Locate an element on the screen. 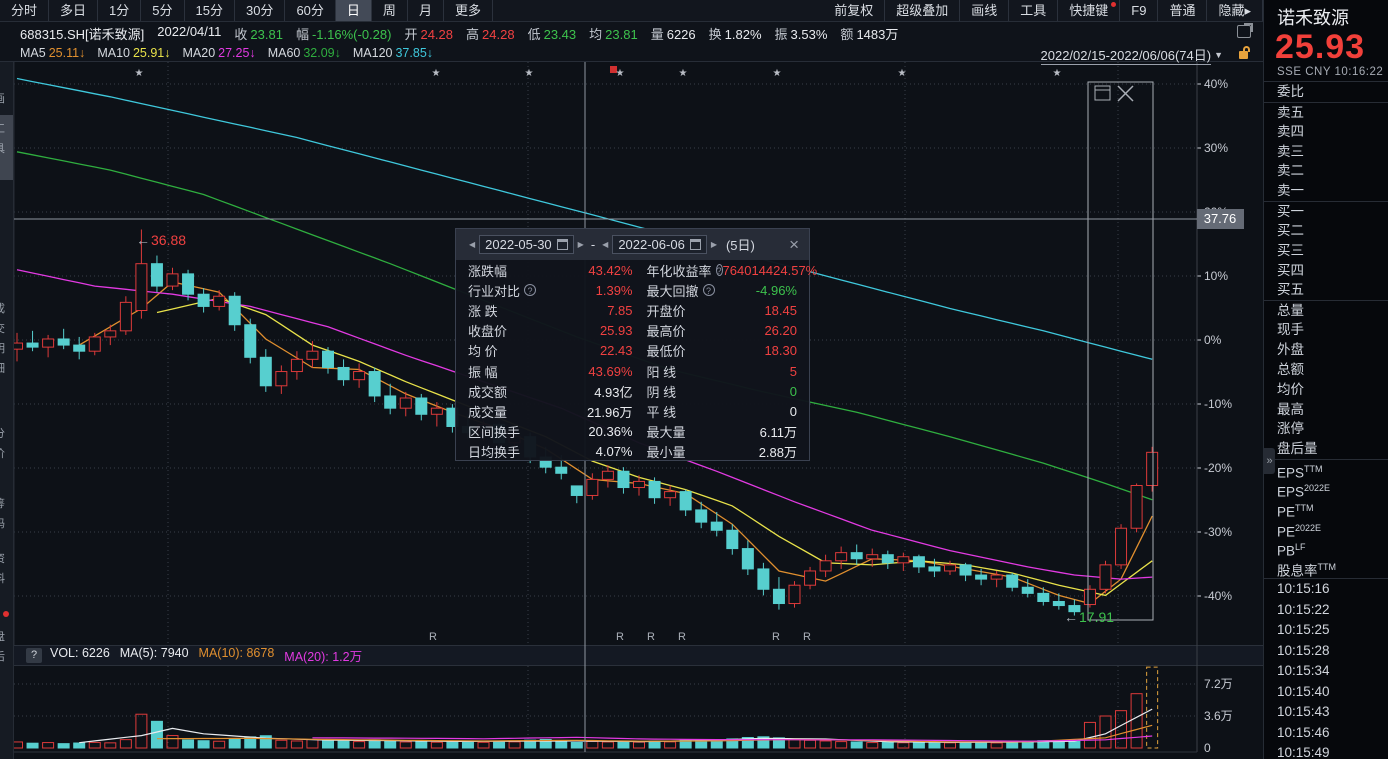 This screenshot has height=759, width=1388. unlock-icon is located at coordinates (1245, 52).